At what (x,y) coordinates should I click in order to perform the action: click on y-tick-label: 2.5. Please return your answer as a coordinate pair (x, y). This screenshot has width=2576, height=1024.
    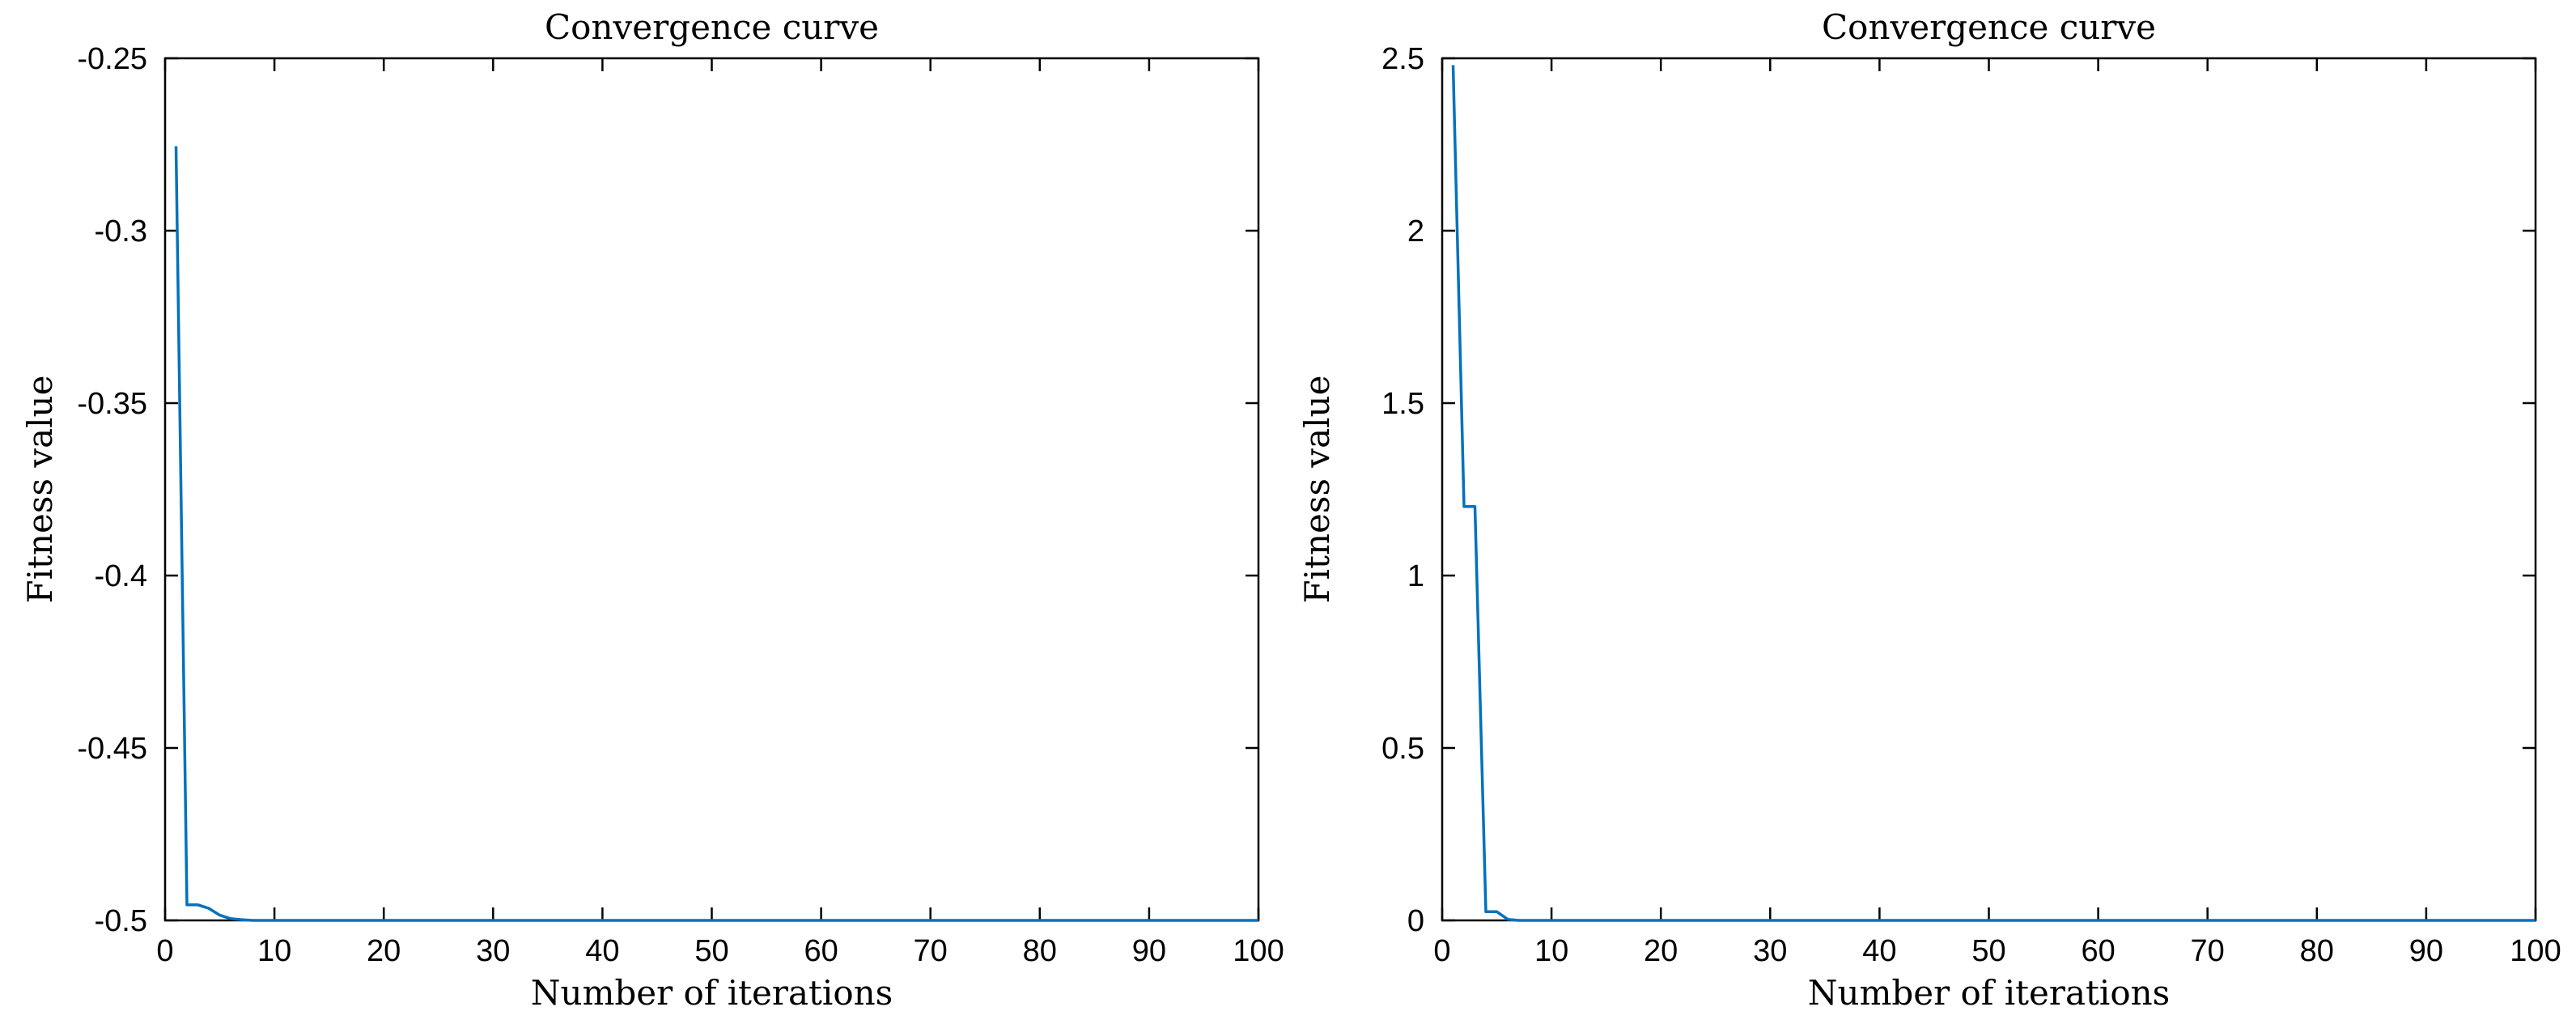
    Looking at the image, I should click on (1402, 59).